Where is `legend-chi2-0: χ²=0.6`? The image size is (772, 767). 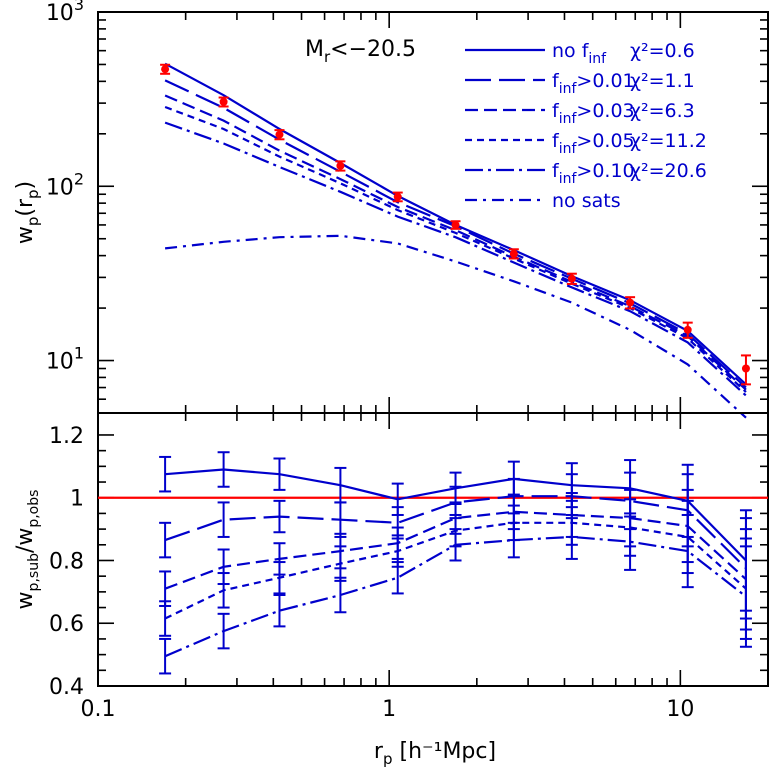 legend-chi2-0: χ²=0.6 is located at coordinates (662, 51).